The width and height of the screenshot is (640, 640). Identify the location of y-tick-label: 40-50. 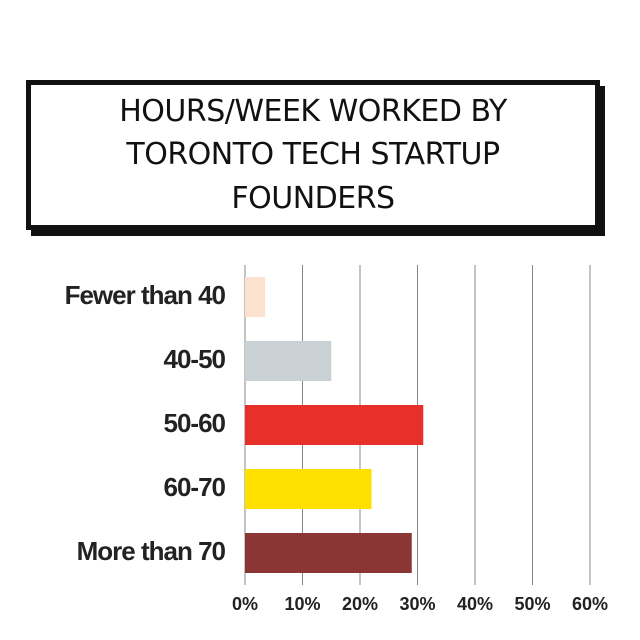
(195, 359).